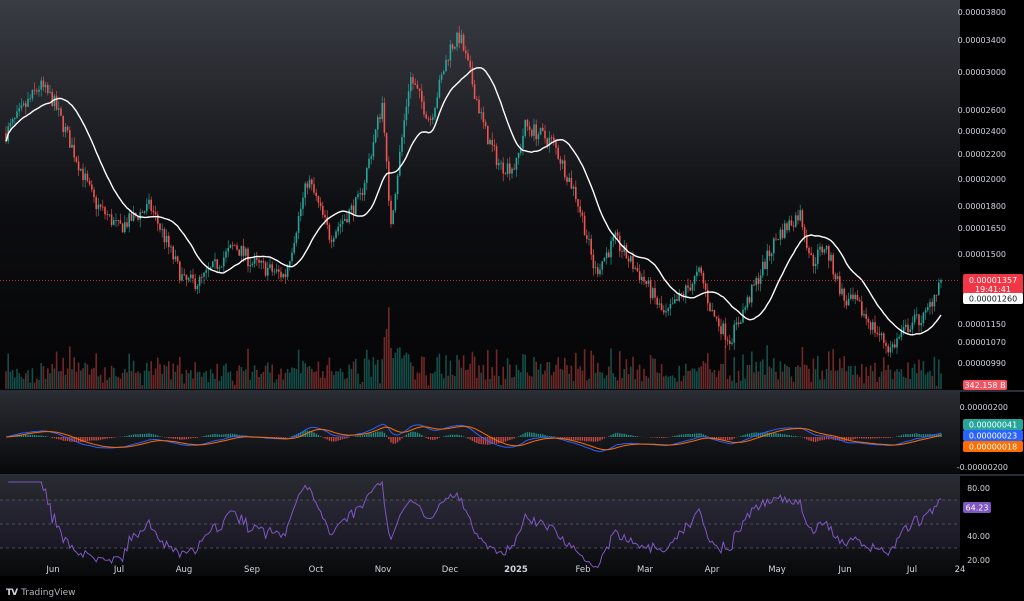  What do you see at coordinates (41, 593) in the screenshot?
I see `tradingview-watermark: TV TradingView` at bounding box center [41, 593].